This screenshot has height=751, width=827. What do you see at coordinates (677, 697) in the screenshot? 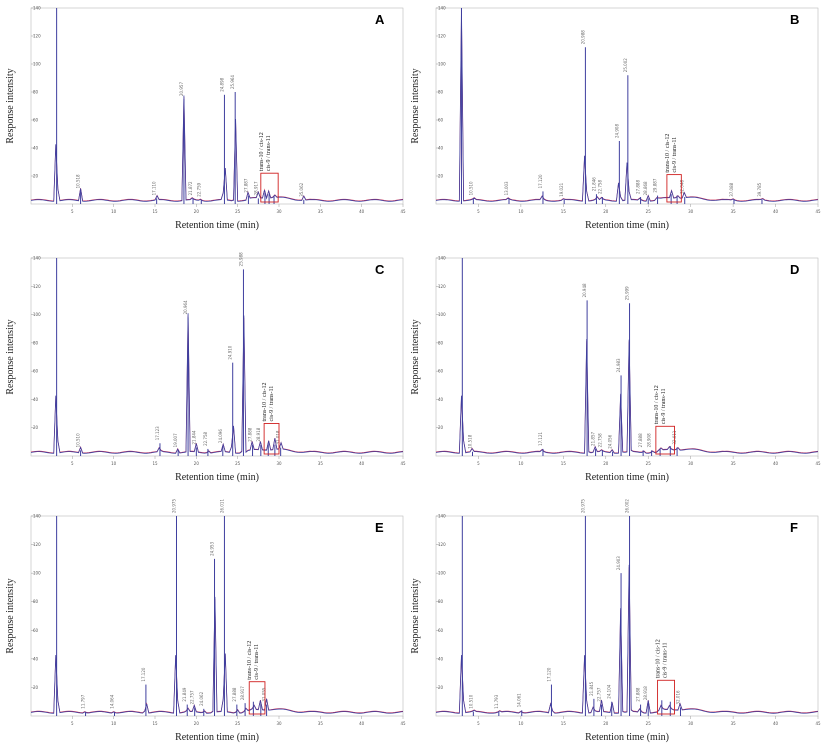
I see `peak-label: 32.016` at bounding box center [677, 697].